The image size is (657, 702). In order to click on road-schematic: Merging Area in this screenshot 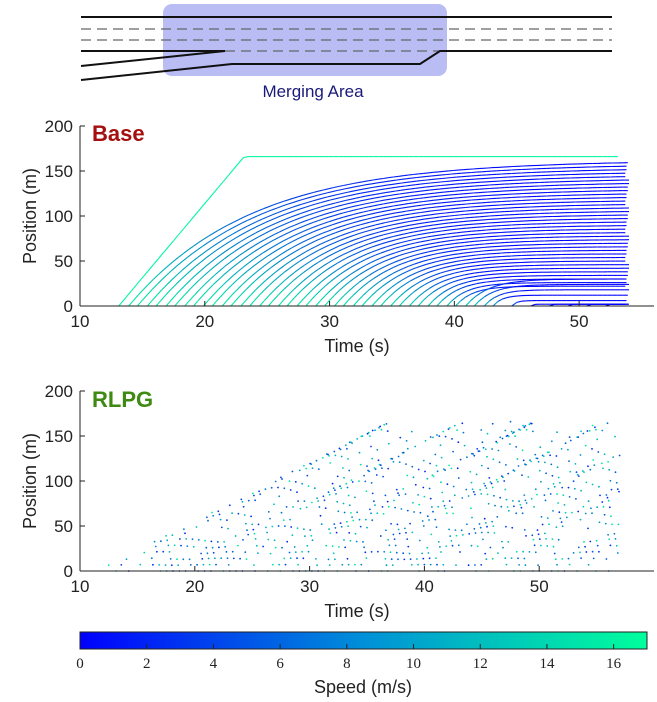, I will do `click(346, 52)`.